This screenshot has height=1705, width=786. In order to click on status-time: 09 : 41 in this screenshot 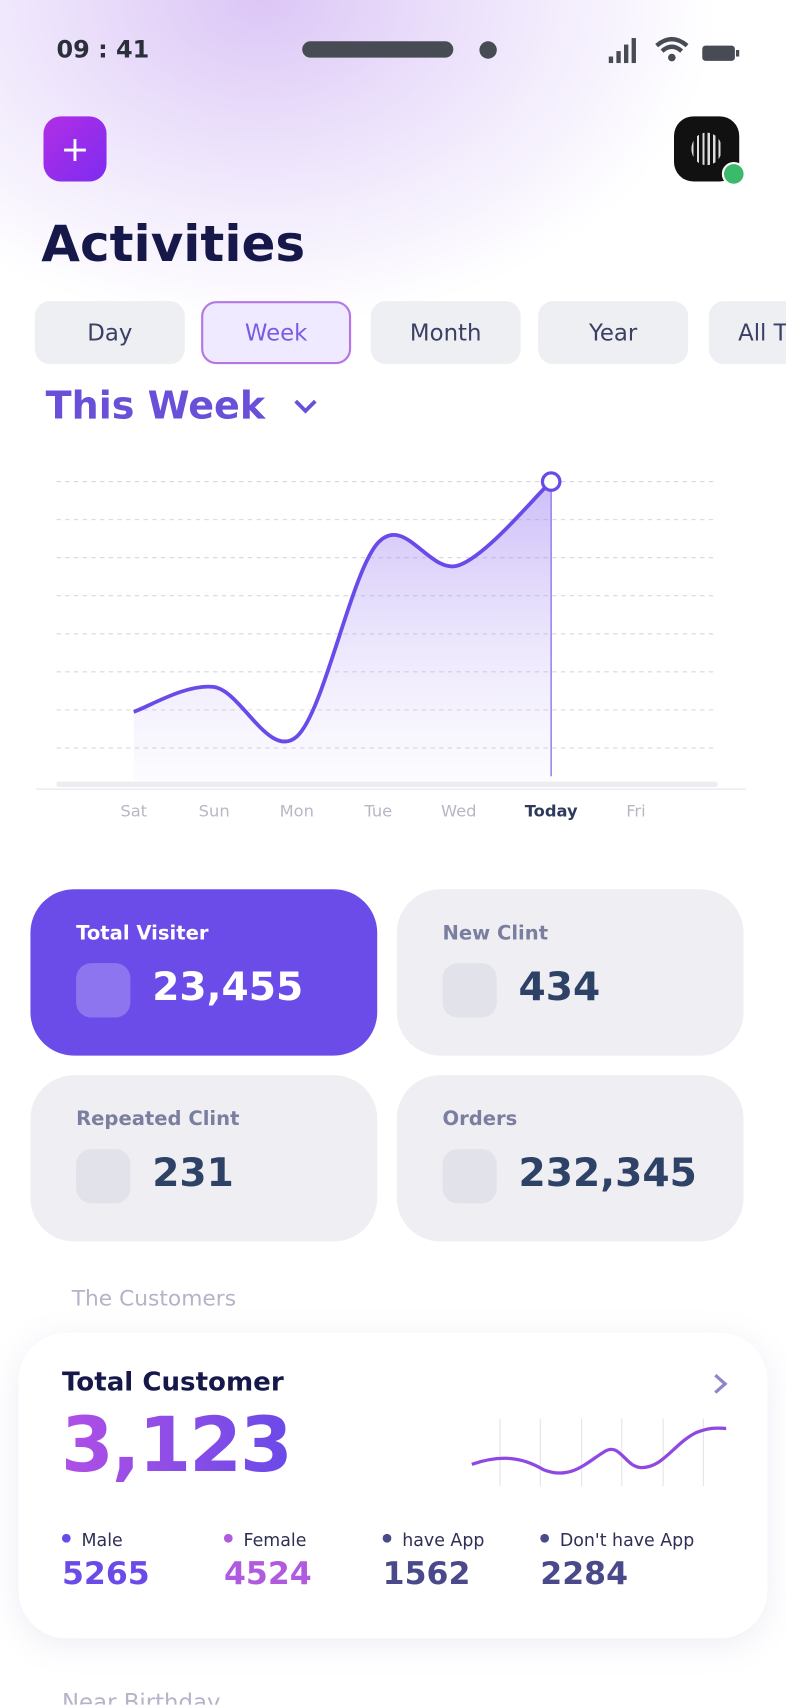, I will do `click(103, 50)`.